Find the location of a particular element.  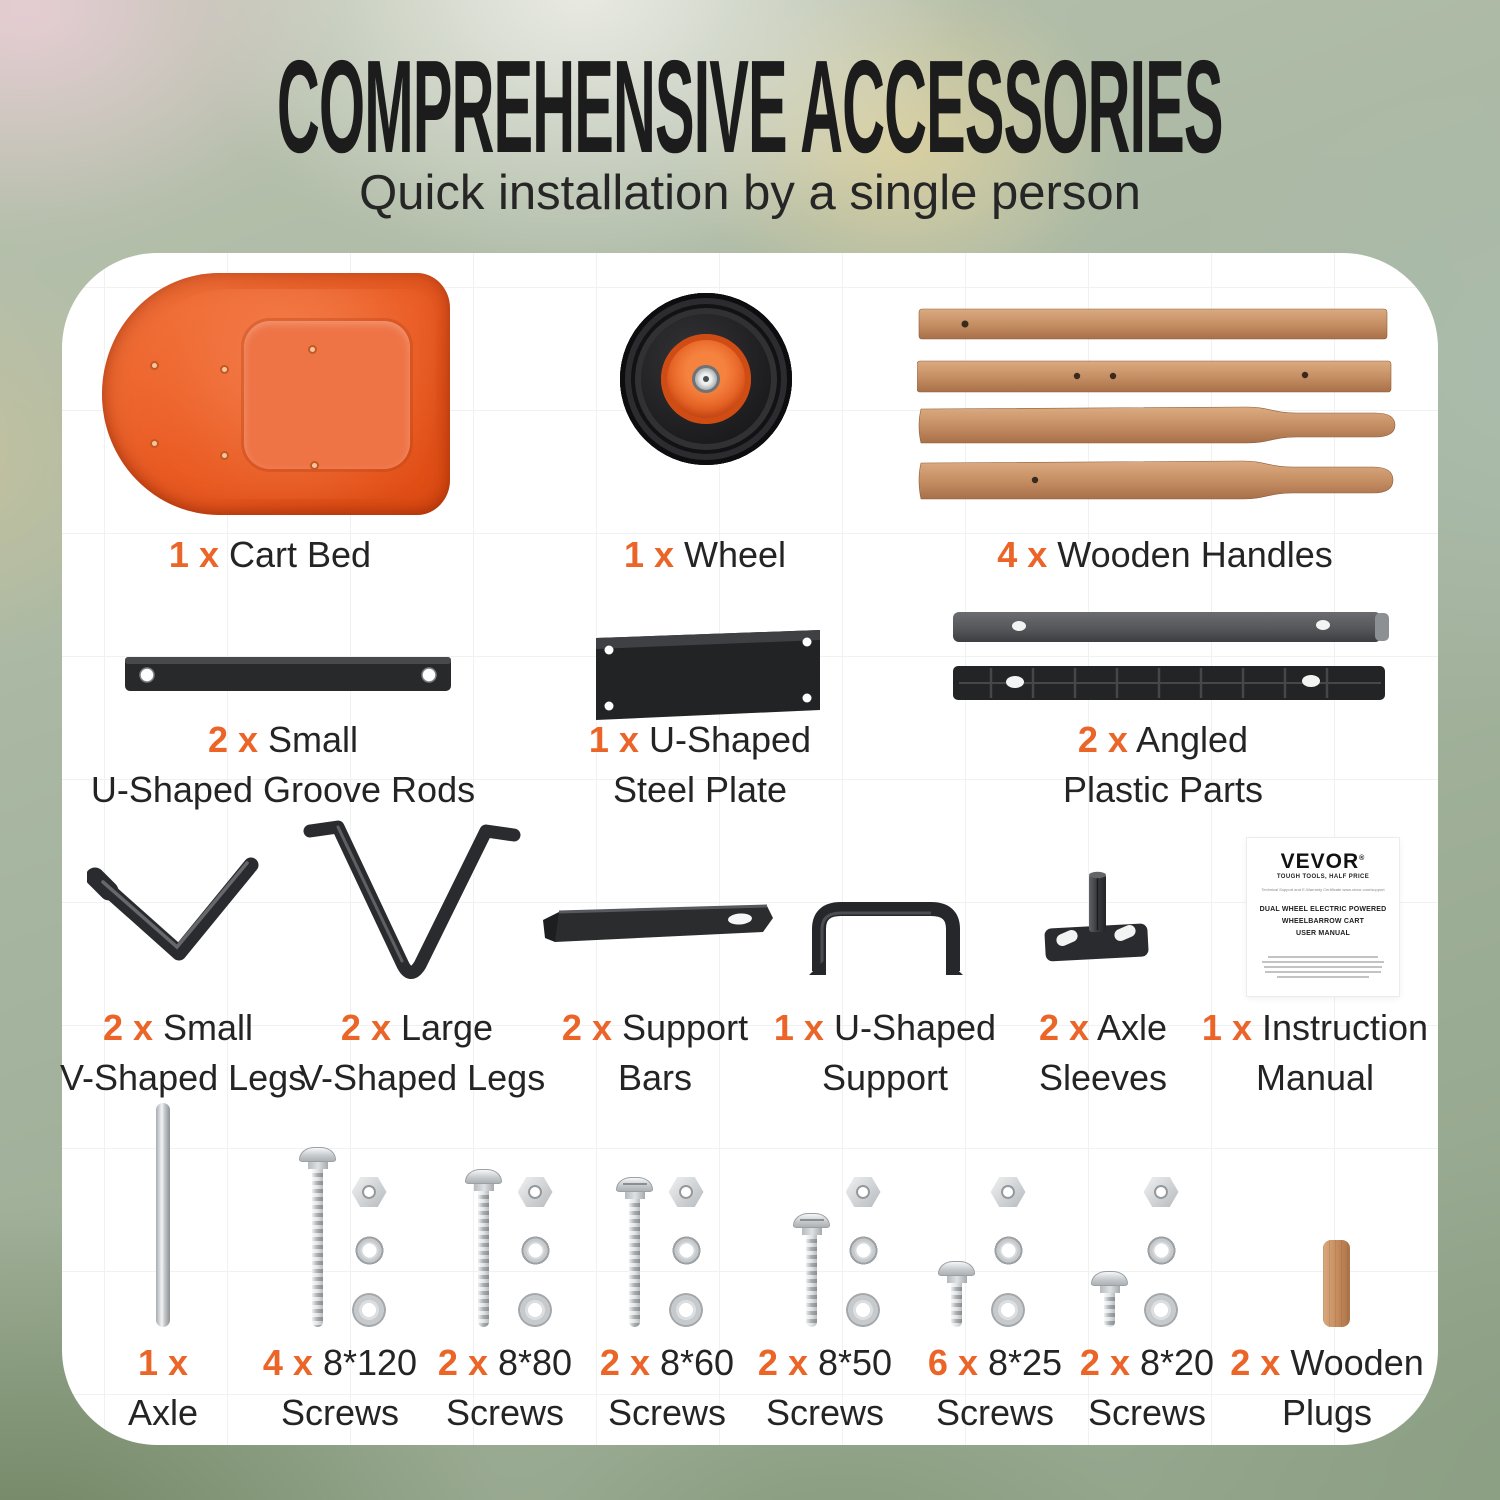

axle-sleeves-label: 2 x Axle Sleeves is located at coordinates (1103, 1052).